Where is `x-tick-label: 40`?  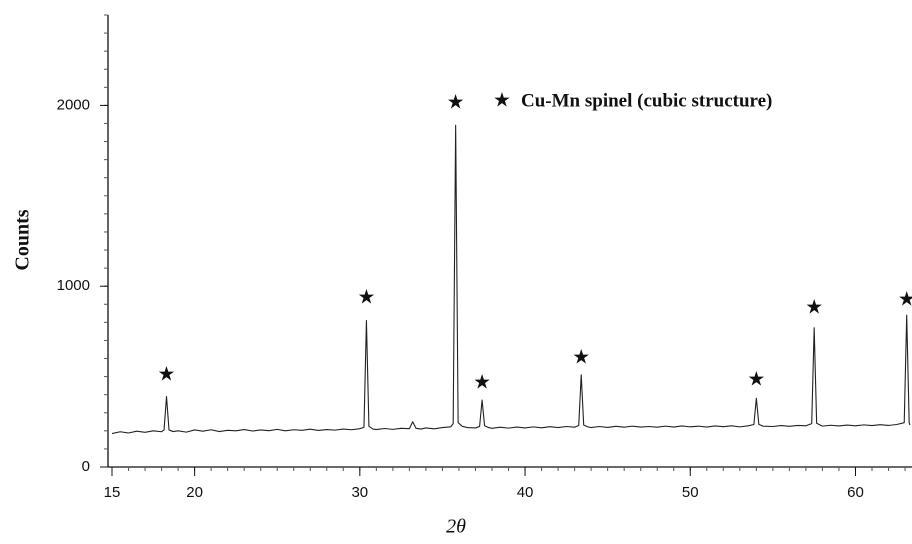 x-tick-label: 40 is located at coordinates (525, 492).